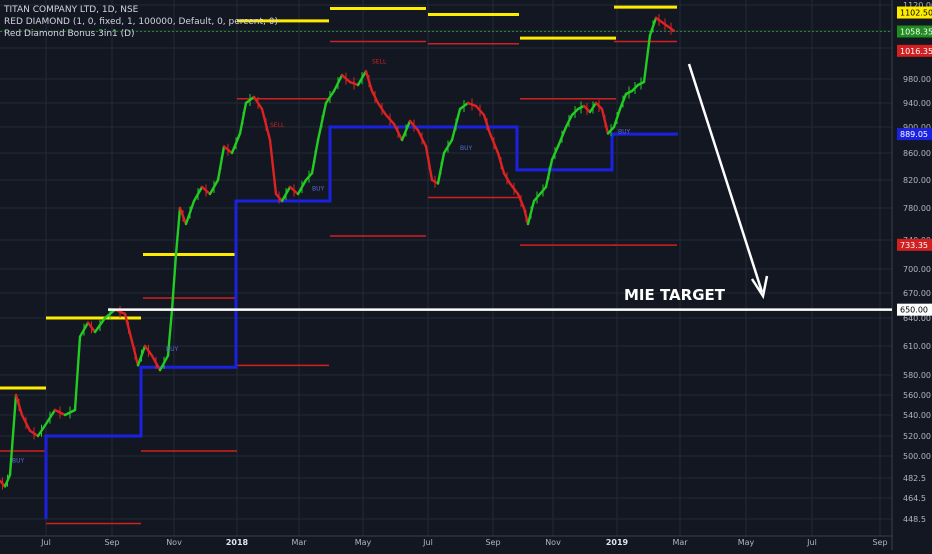 The image size is (932, 554). What do you see at coordinates (917, 346) in the screenshot?
I see `y-tick-8: 610.00` at bounding box center [917, 346].